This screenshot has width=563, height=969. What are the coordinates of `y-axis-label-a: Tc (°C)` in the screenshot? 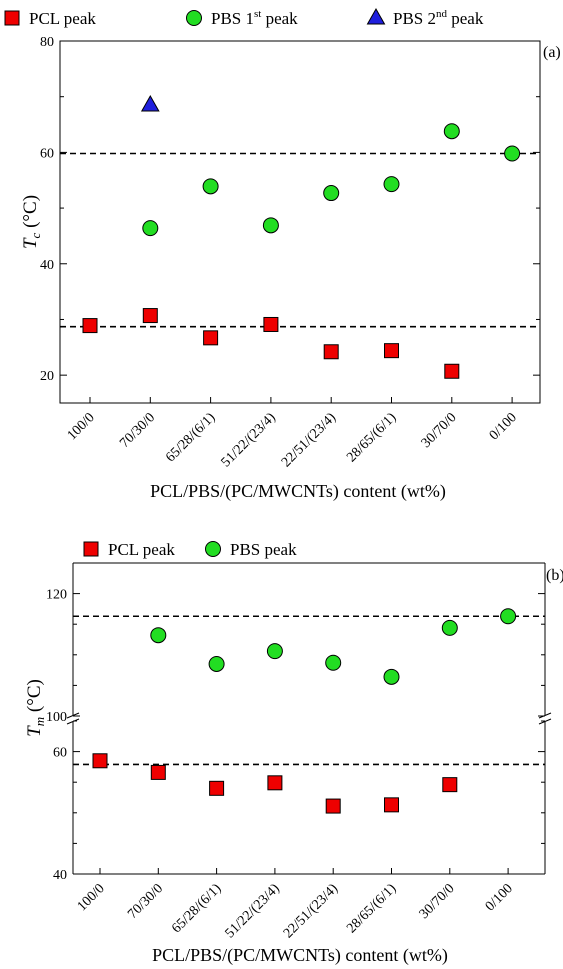 It's located at (31, 222).